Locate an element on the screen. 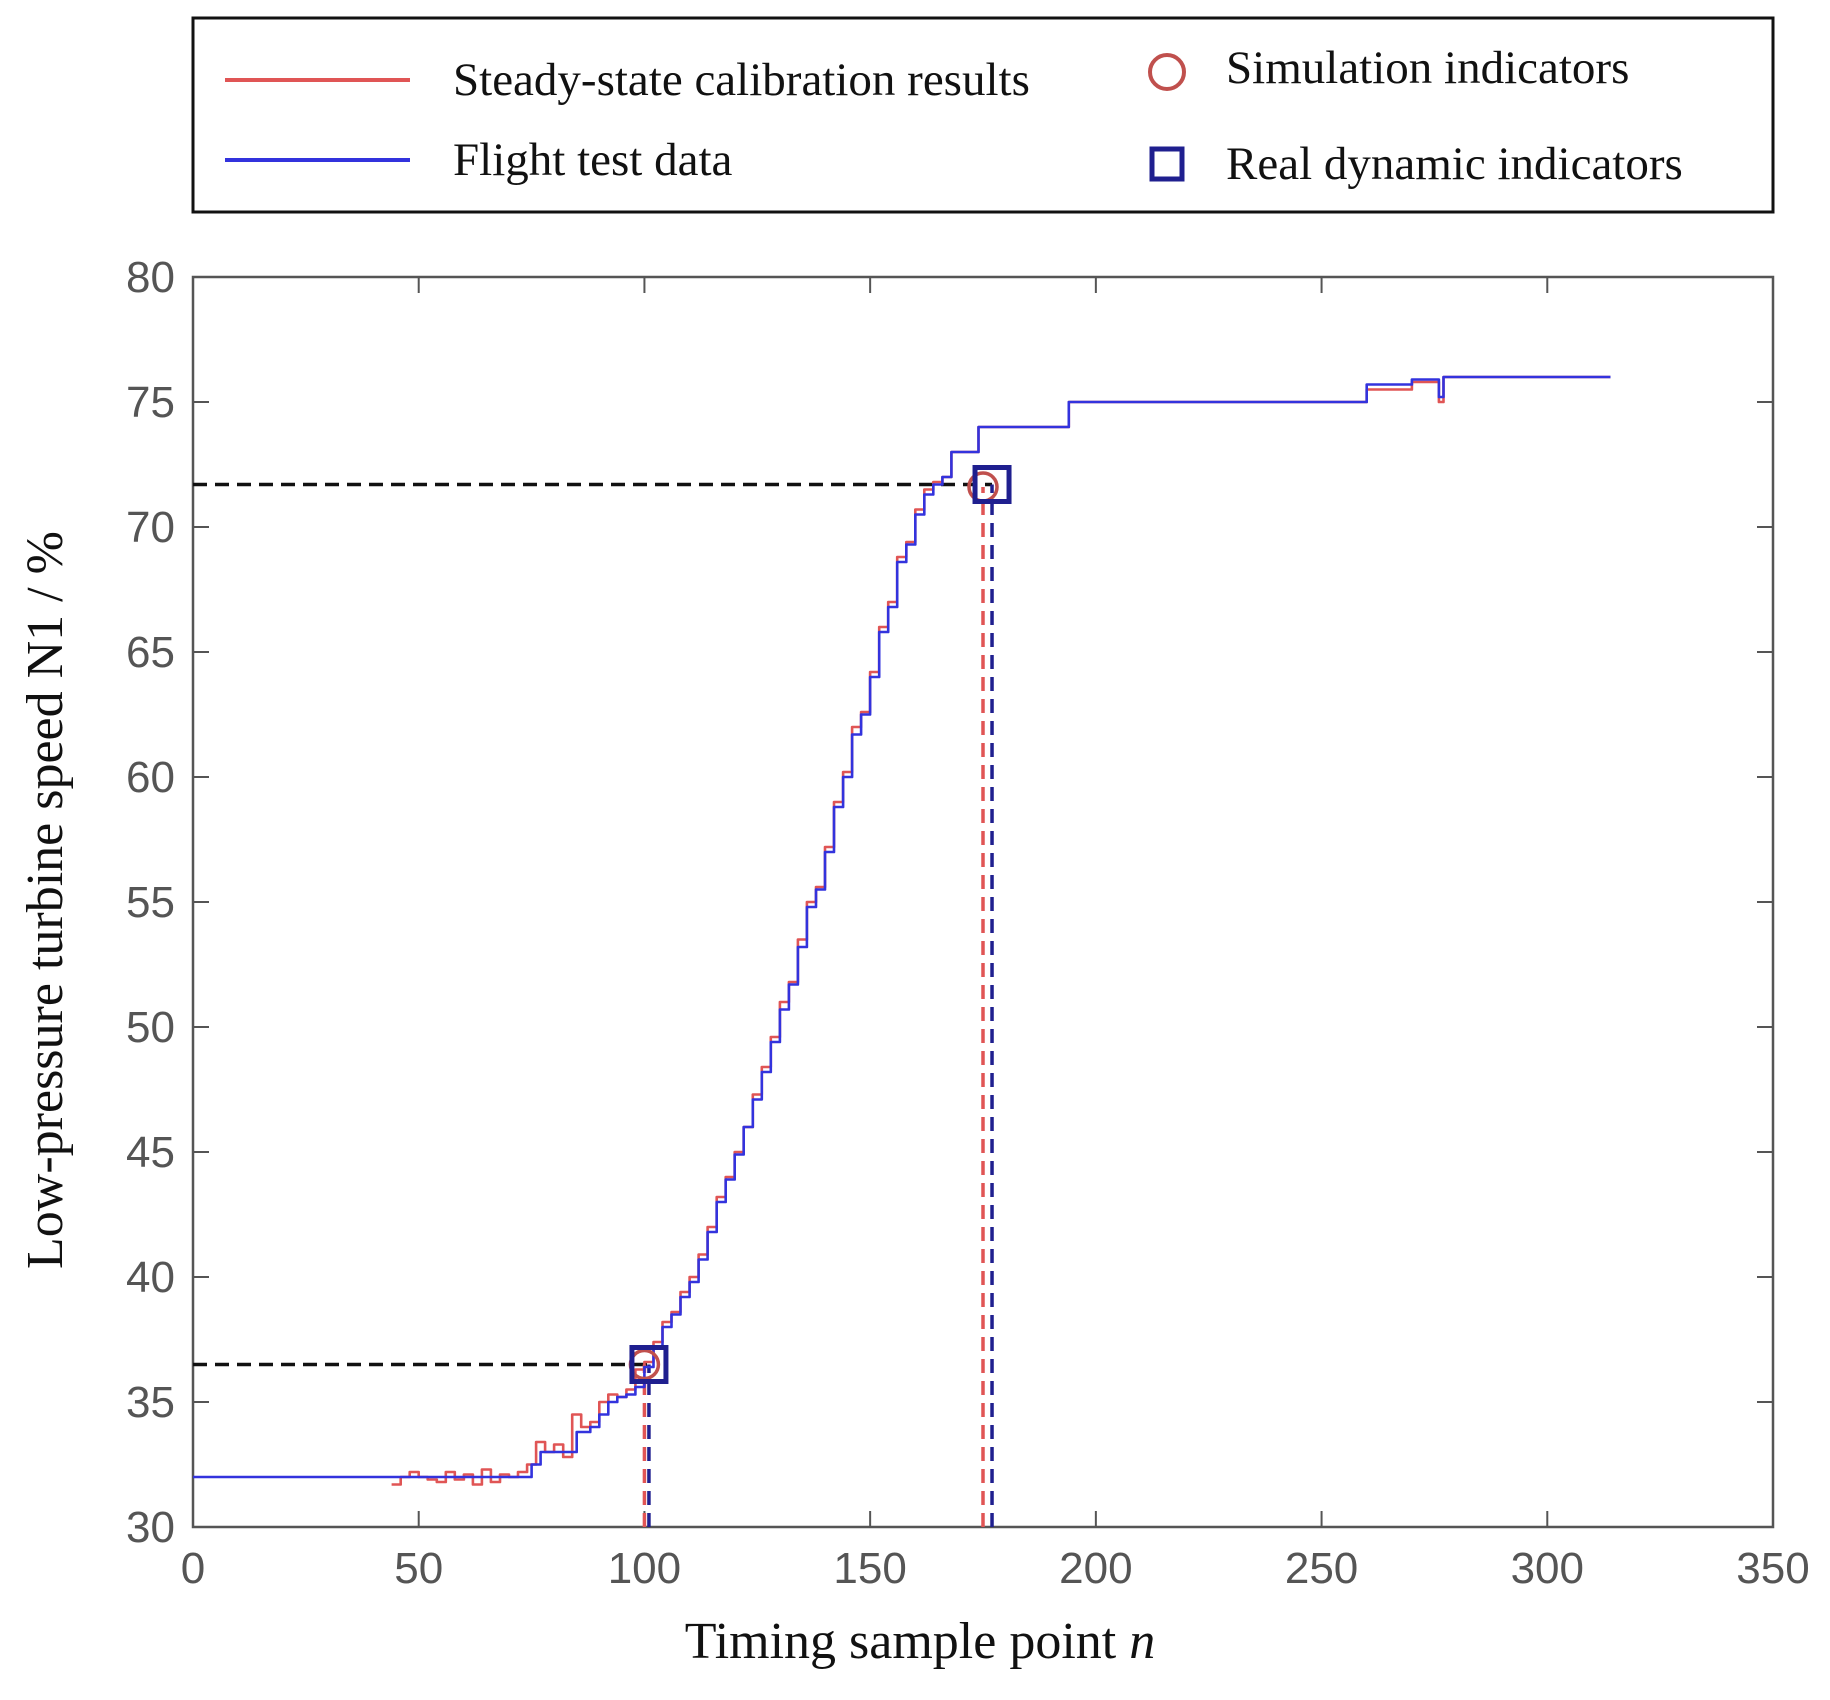 This screenshot has height=1700, width=1830. x-tick-label: 100 is located at coordinates (644, 1568).